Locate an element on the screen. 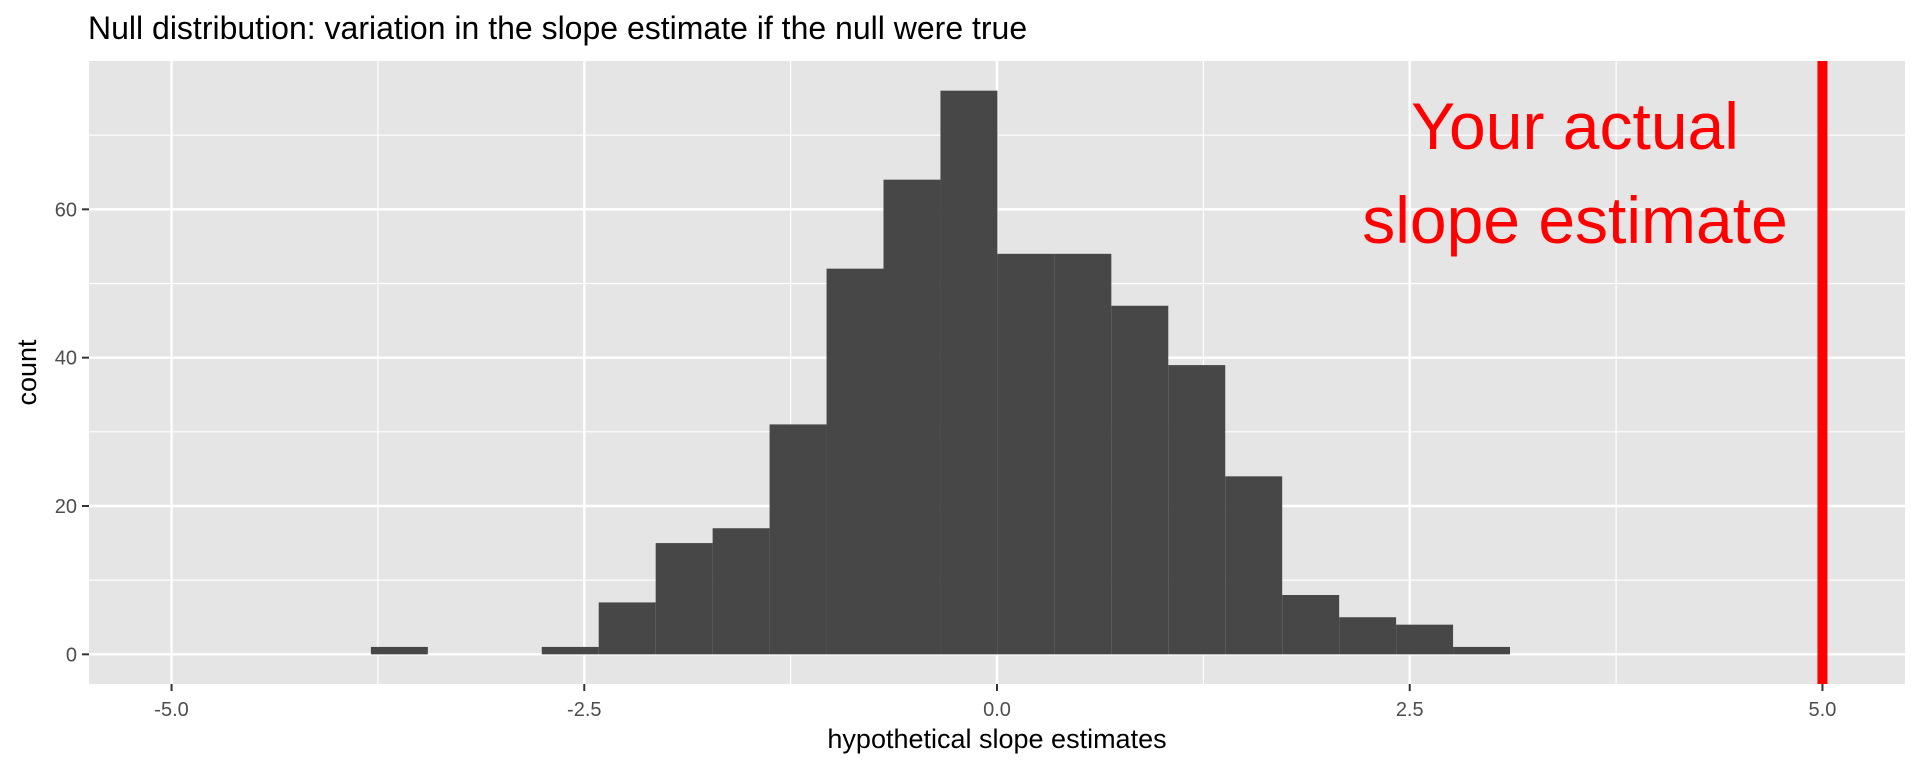  y-tick-label: 0 is located at coordinates (71, 655).